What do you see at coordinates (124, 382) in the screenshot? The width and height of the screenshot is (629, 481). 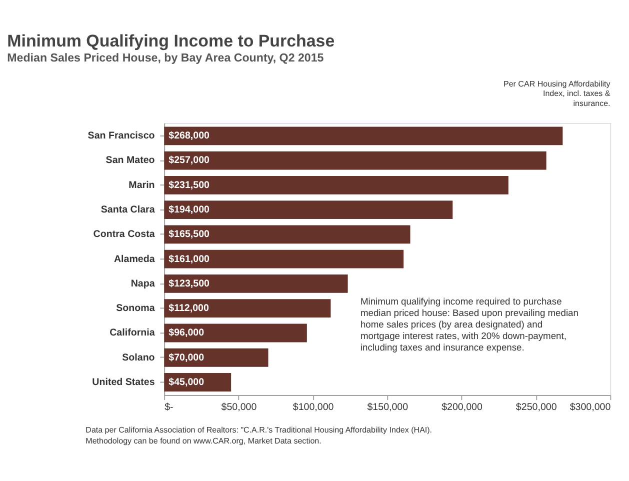 I see `y-tick-label: United States` at bounding box center [124, 382].